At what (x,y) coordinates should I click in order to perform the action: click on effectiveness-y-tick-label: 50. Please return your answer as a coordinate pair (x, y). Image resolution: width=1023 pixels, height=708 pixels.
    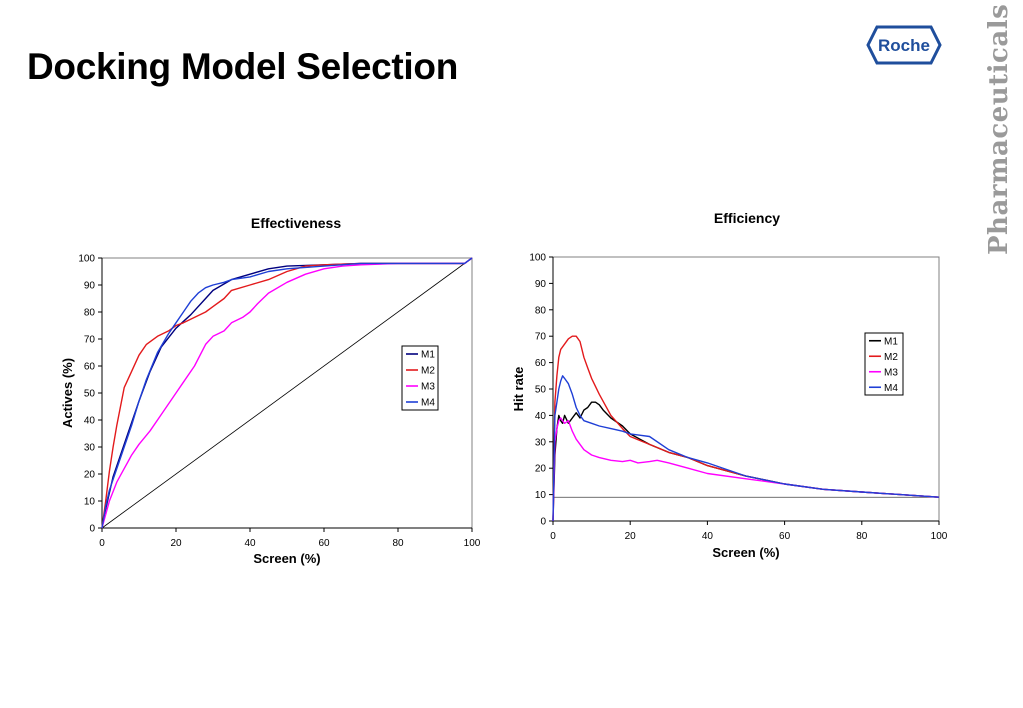
    Looking at the image, I should click on (90, 394).